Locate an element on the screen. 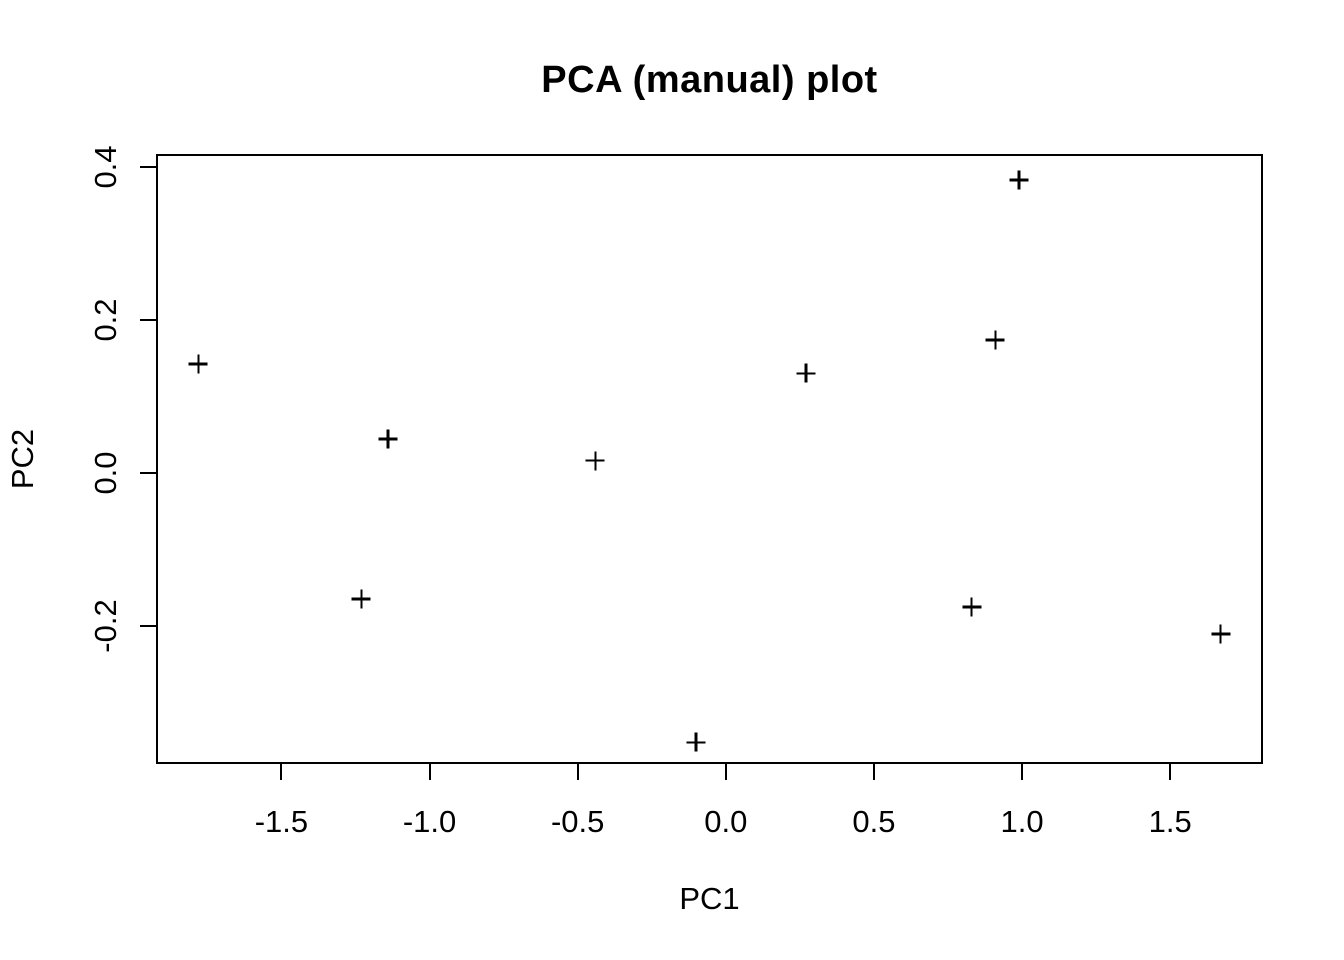 The image size is (1344, 960). y-axis-tick-label: 0.2 is located at coordinates (105, 320).